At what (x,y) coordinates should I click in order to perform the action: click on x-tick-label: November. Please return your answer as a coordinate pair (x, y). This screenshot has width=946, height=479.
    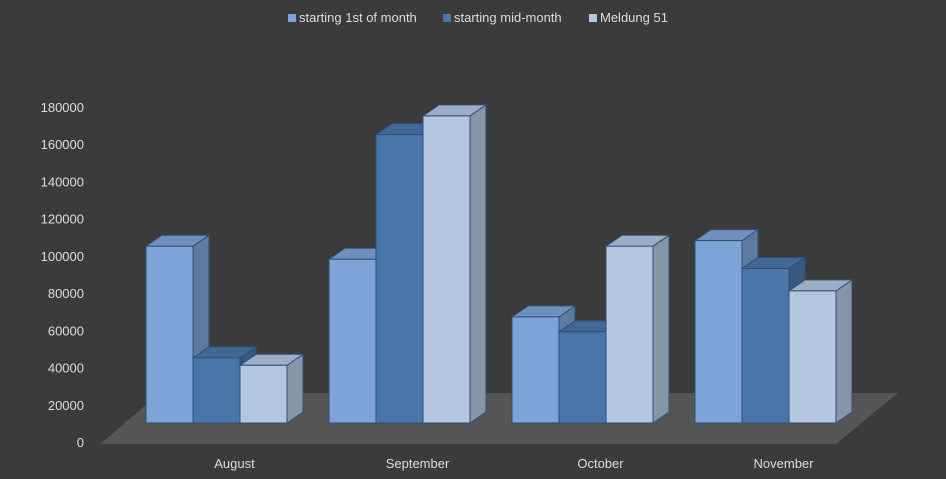
    Looking at the image, I should click on (784, 463).